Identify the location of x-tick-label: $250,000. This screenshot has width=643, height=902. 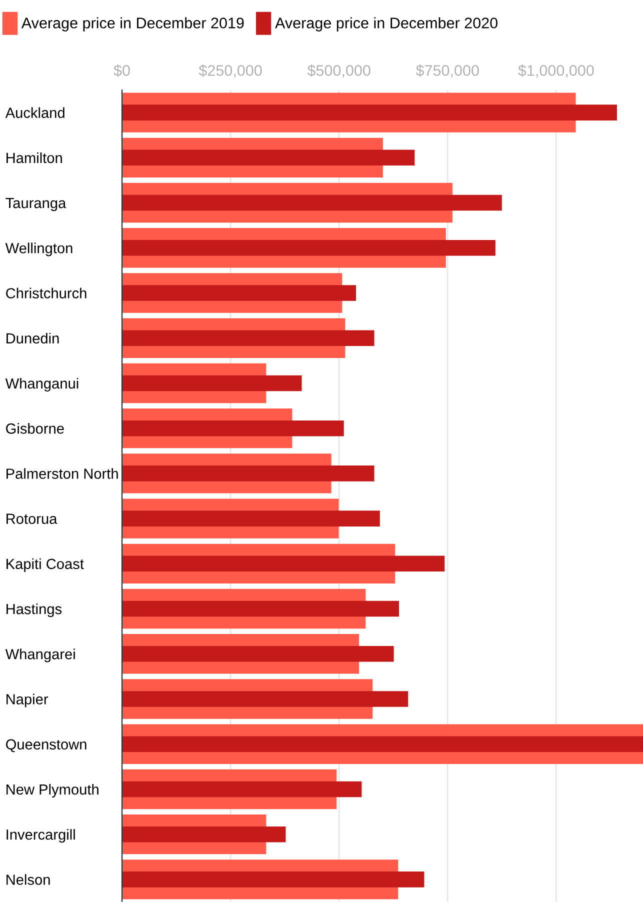
(230, 71).